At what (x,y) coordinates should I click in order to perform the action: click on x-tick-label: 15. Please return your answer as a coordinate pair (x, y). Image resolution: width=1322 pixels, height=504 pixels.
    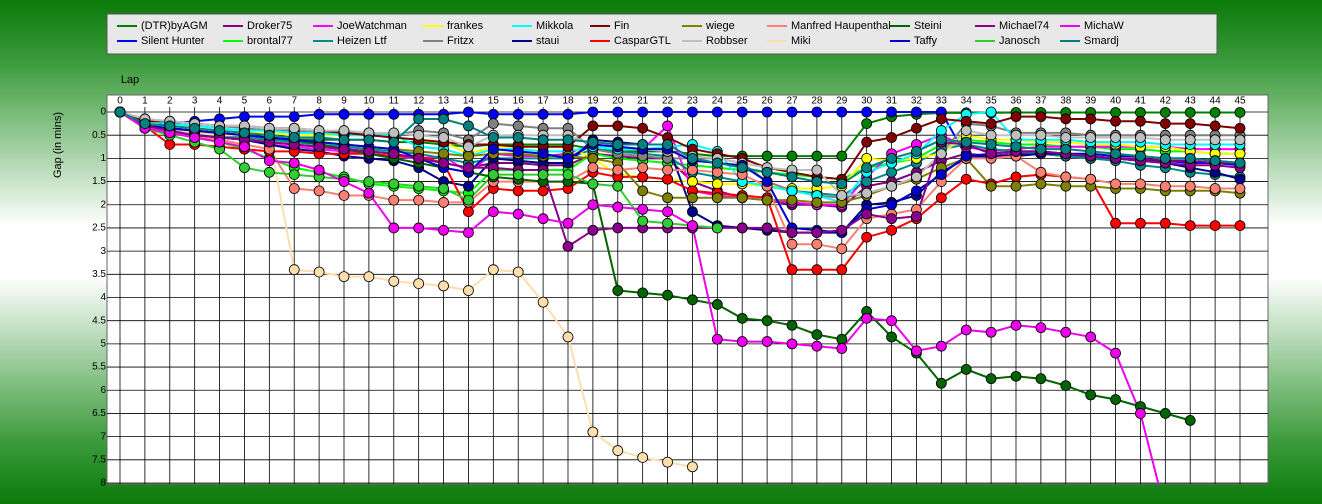
    Looking at the image, I should click on (494, 101).